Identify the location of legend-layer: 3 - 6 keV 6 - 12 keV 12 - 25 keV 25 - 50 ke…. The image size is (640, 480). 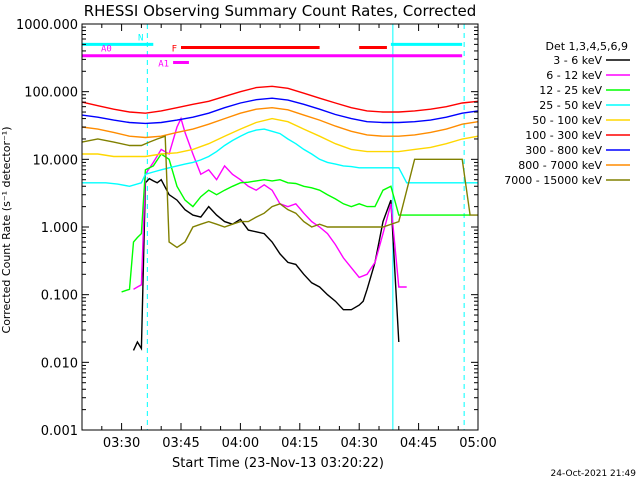
(567, 120).